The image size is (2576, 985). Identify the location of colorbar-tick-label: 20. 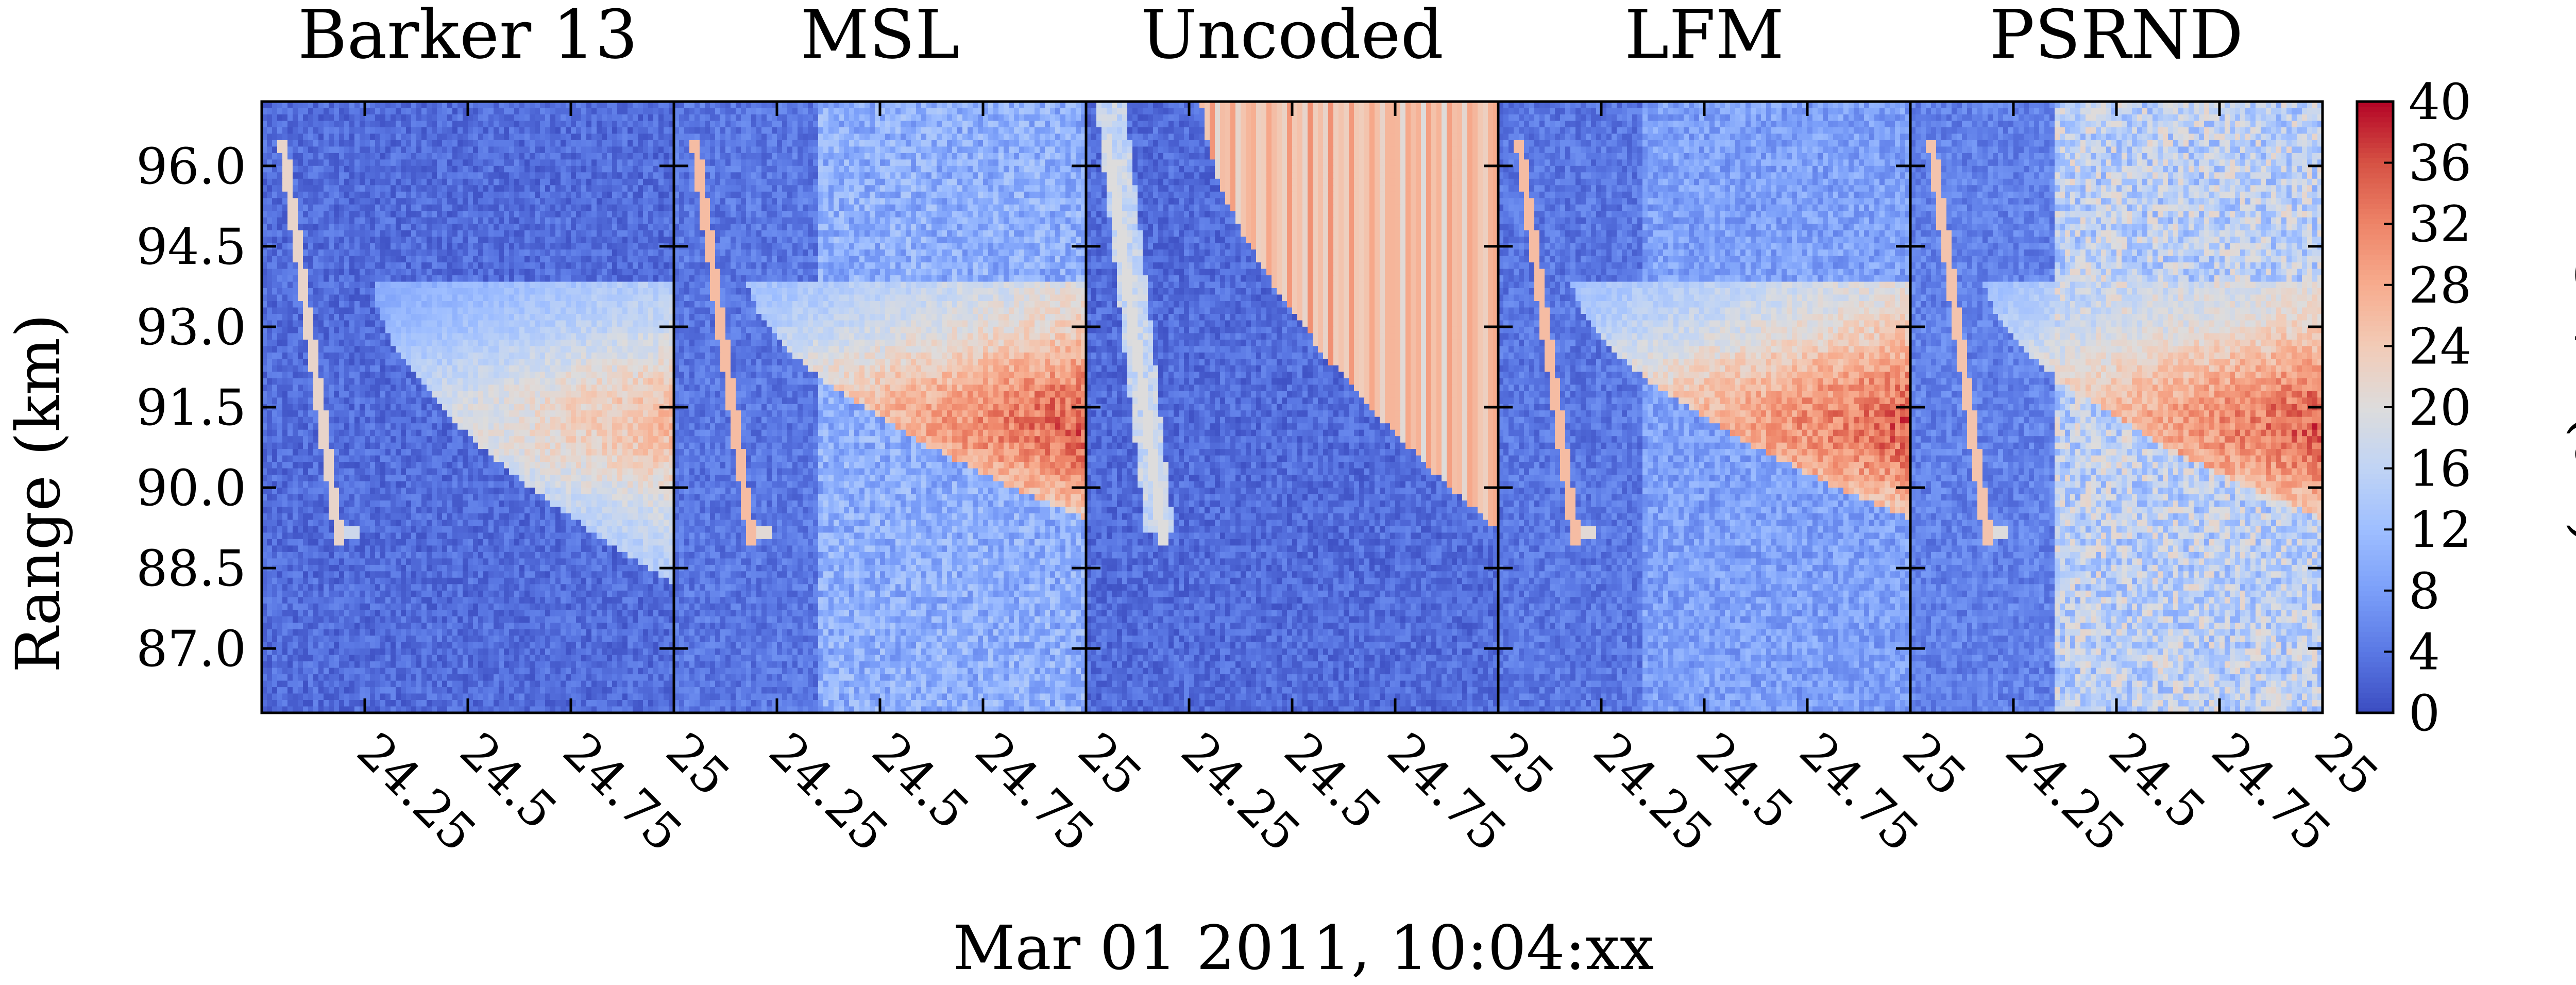
(2440, 408).